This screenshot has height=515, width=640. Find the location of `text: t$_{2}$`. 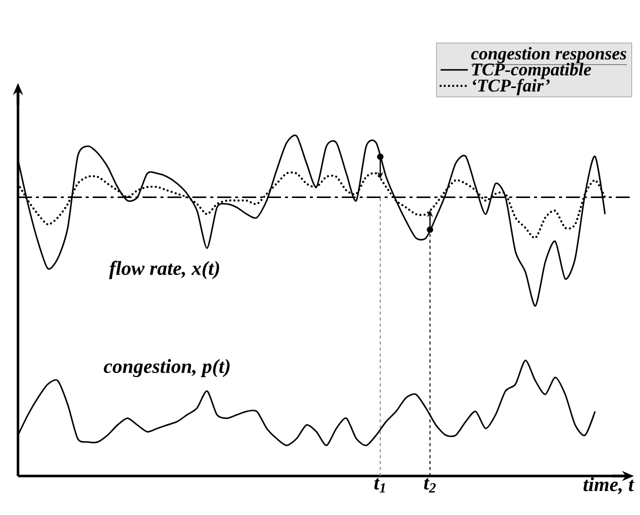

text: t$_{2}$ is located at coordinates (430, 485).